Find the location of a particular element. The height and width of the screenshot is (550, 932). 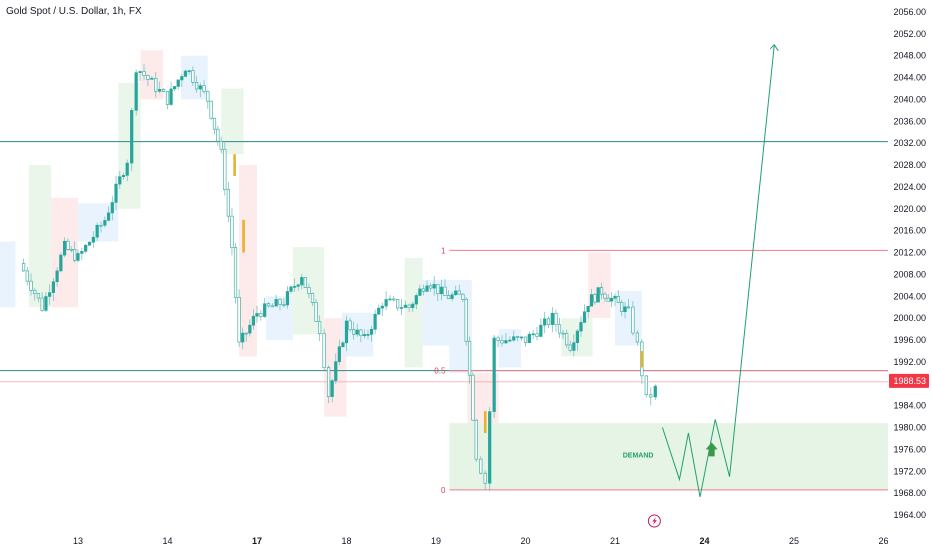

time-tick-label: 13 is located at coordinates (78, 541).